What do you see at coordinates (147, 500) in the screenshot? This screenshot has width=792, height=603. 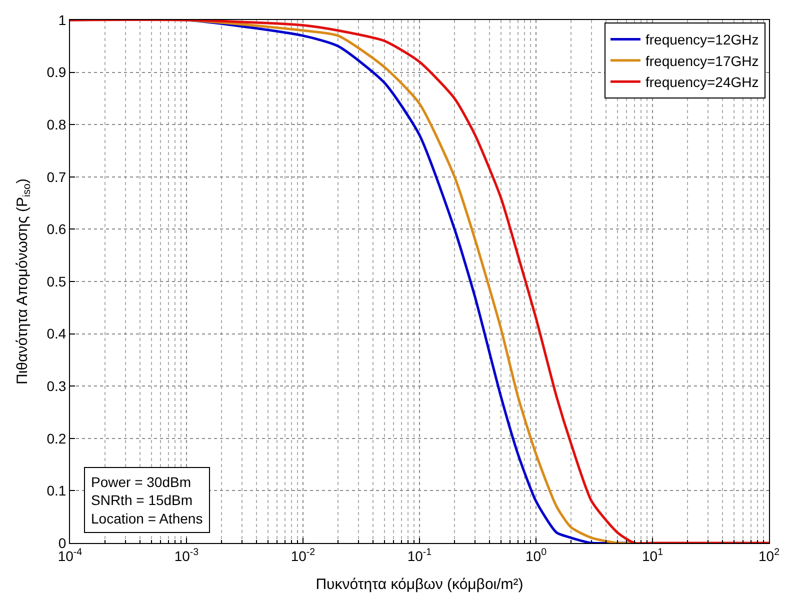 I see `annotation: Power = 30dBm SNRth = 15dBm Location = Athens` at bounding box center [147, 500].